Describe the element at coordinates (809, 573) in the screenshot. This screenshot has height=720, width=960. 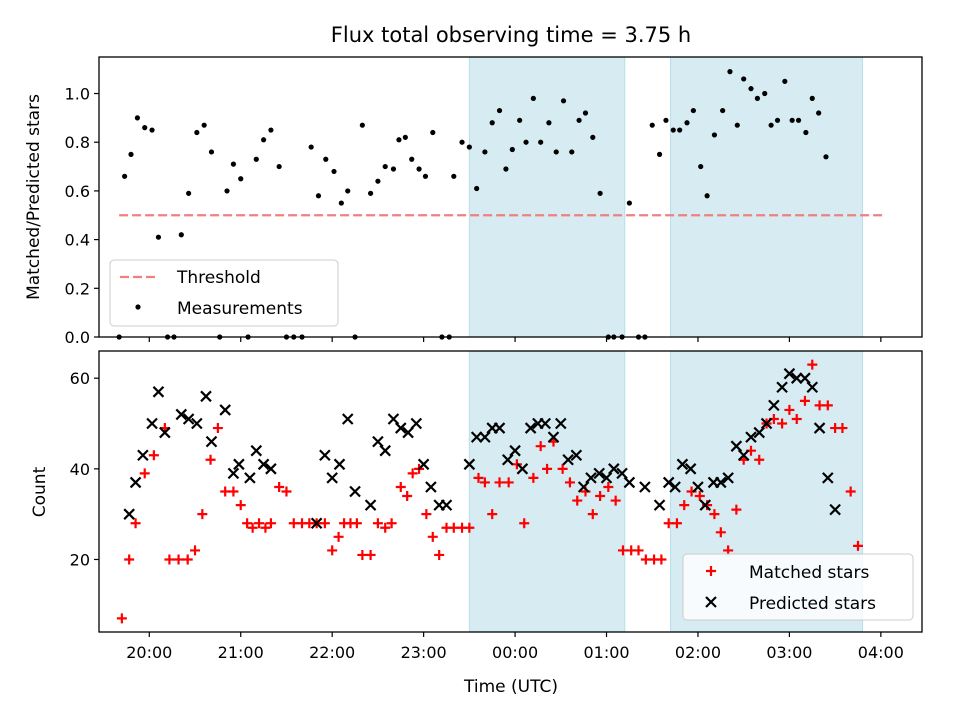
I see `legend-matched-label: Matched stars` at that location.